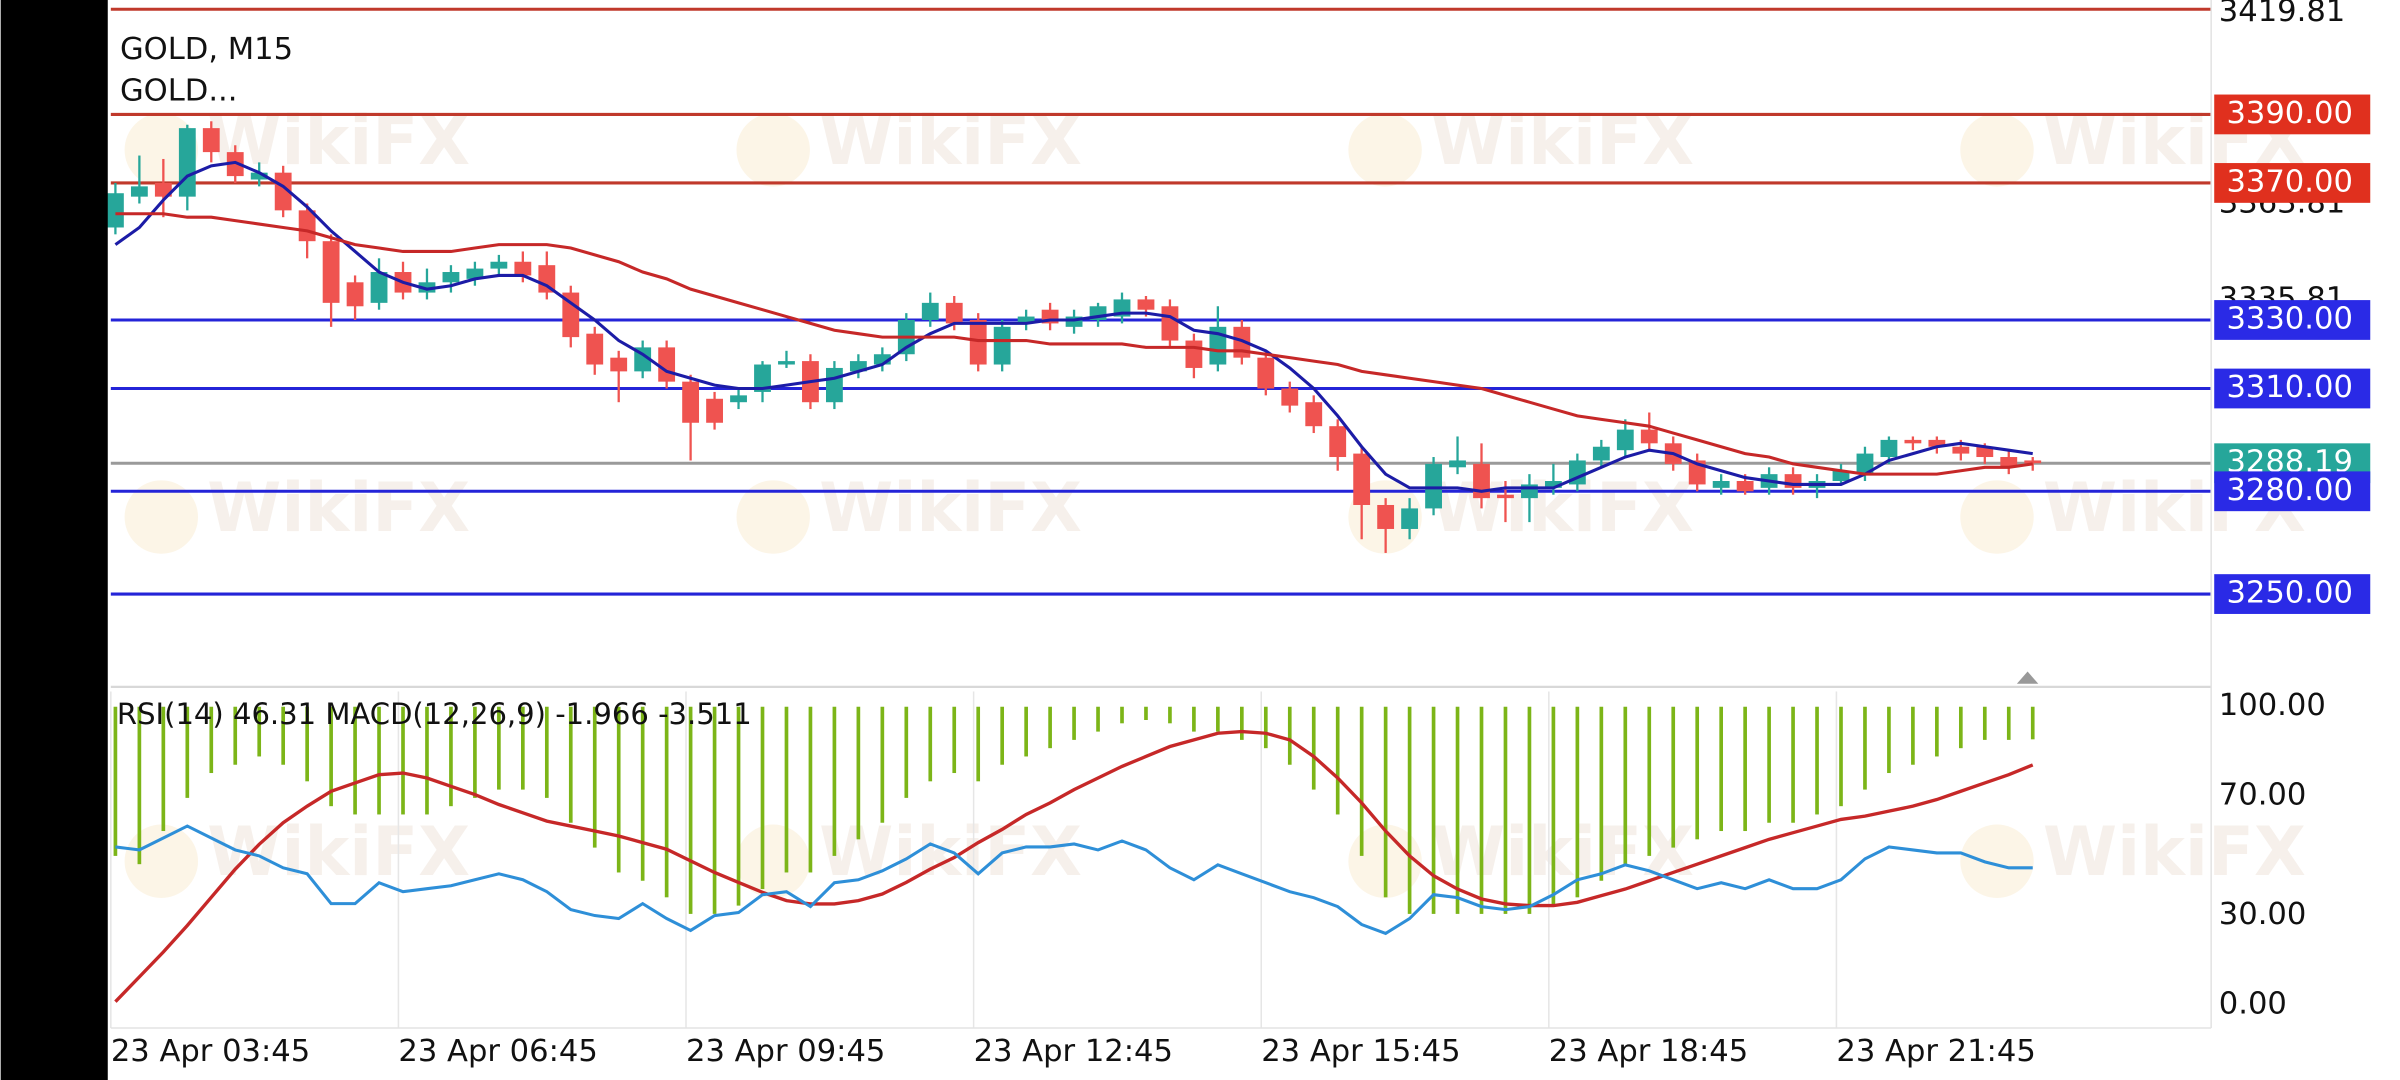 This screenshot has height=1080, width=2400. What do you see at coordinates (2263, 795) in the screenshot?
I see `indicator-tick-label: 70.00` at bounding box center [2263, 795].